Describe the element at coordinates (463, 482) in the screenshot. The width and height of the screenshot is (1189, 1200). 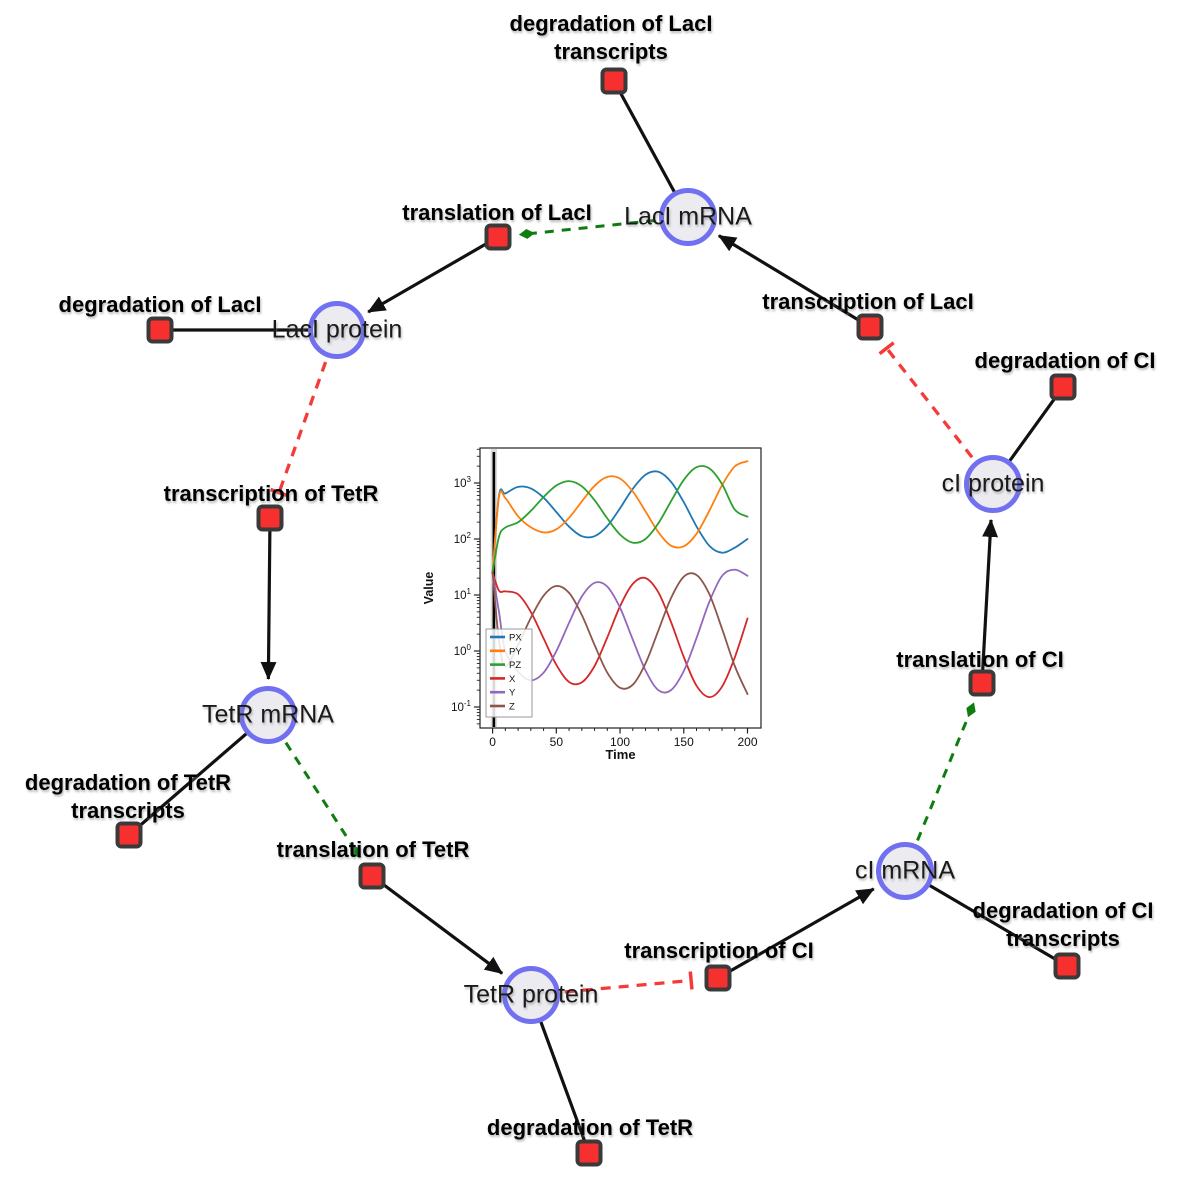
I see `y-tick-label: 10³` at that location.